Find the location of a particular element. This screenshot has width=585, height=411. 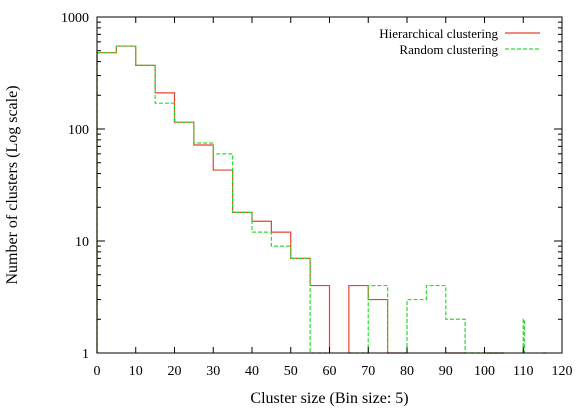

x-tick-label: 30 is located at coordinates (213, 371).